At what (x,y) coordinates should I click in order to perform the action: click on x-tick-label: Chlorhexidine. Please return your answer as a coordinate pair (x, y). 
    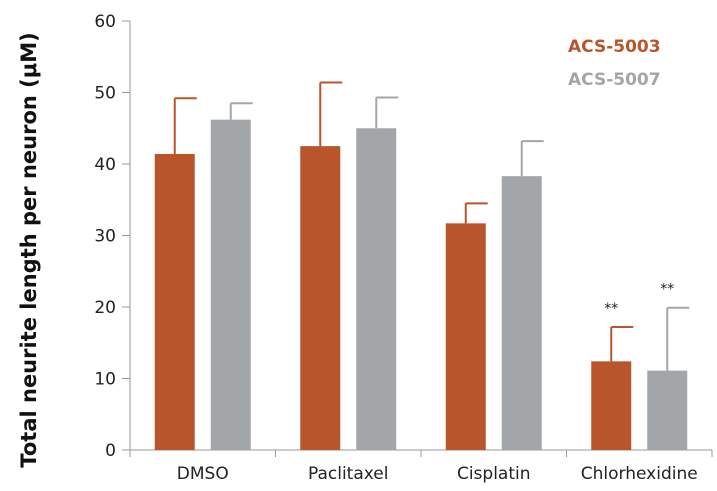
    Looking at the image, I should click on (639, 474).